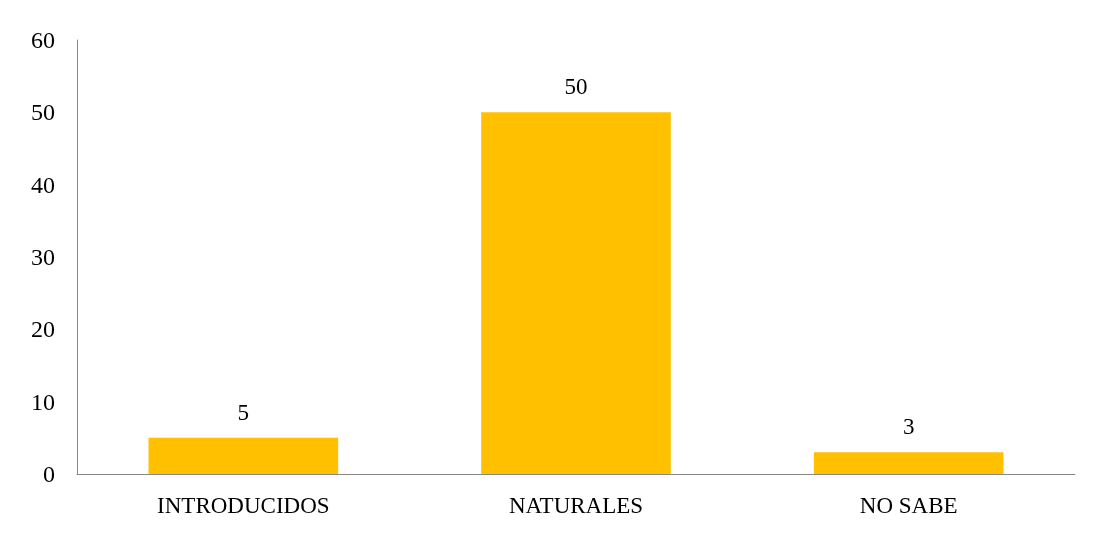  Describe the element at coordinates (576, 505) in the screenshot. I see `x-tick-label: NATURALES` at that location.